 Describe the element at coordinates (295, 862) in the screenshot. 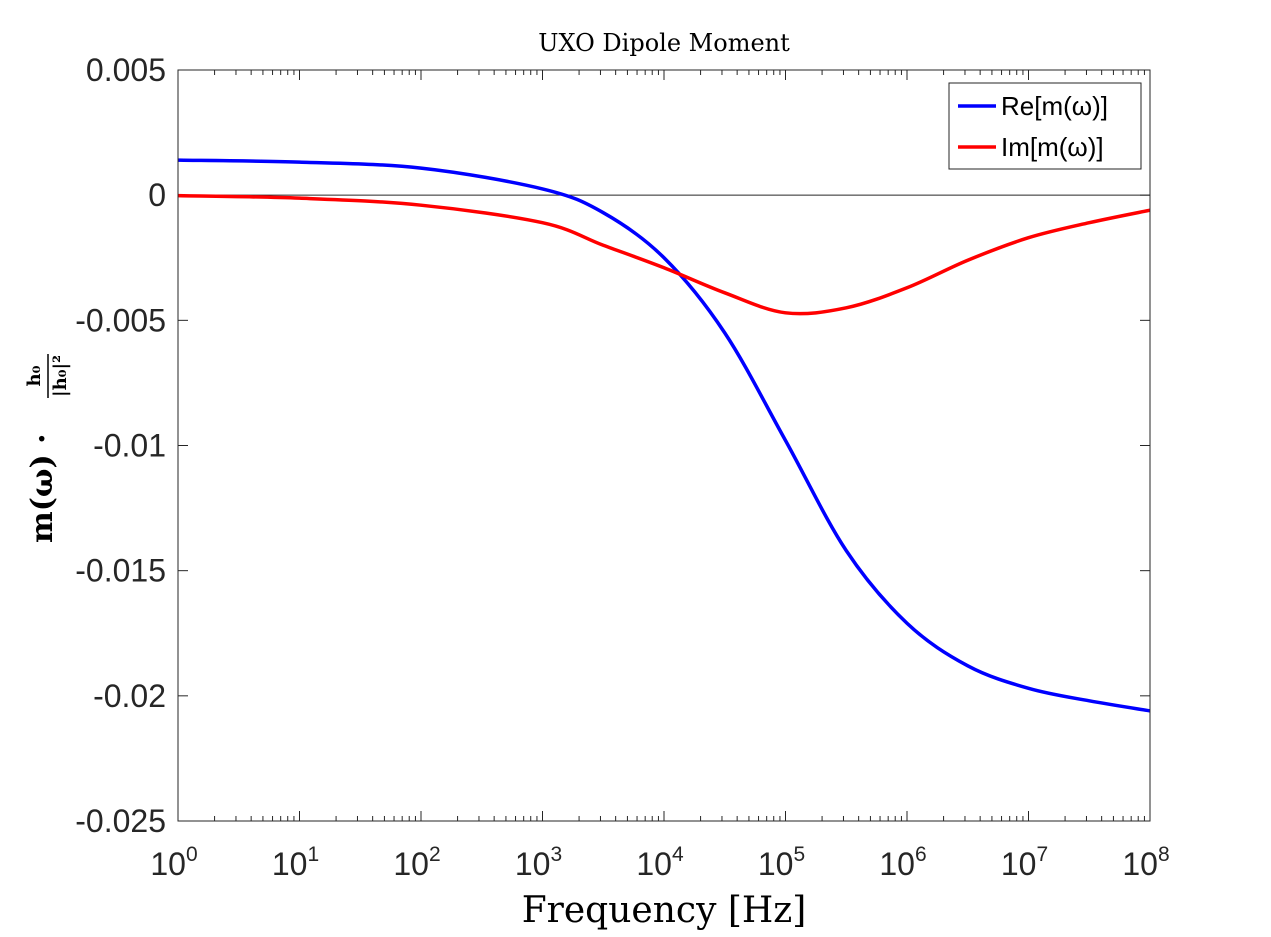

I see `x-tick-label: 10¹` at that location.